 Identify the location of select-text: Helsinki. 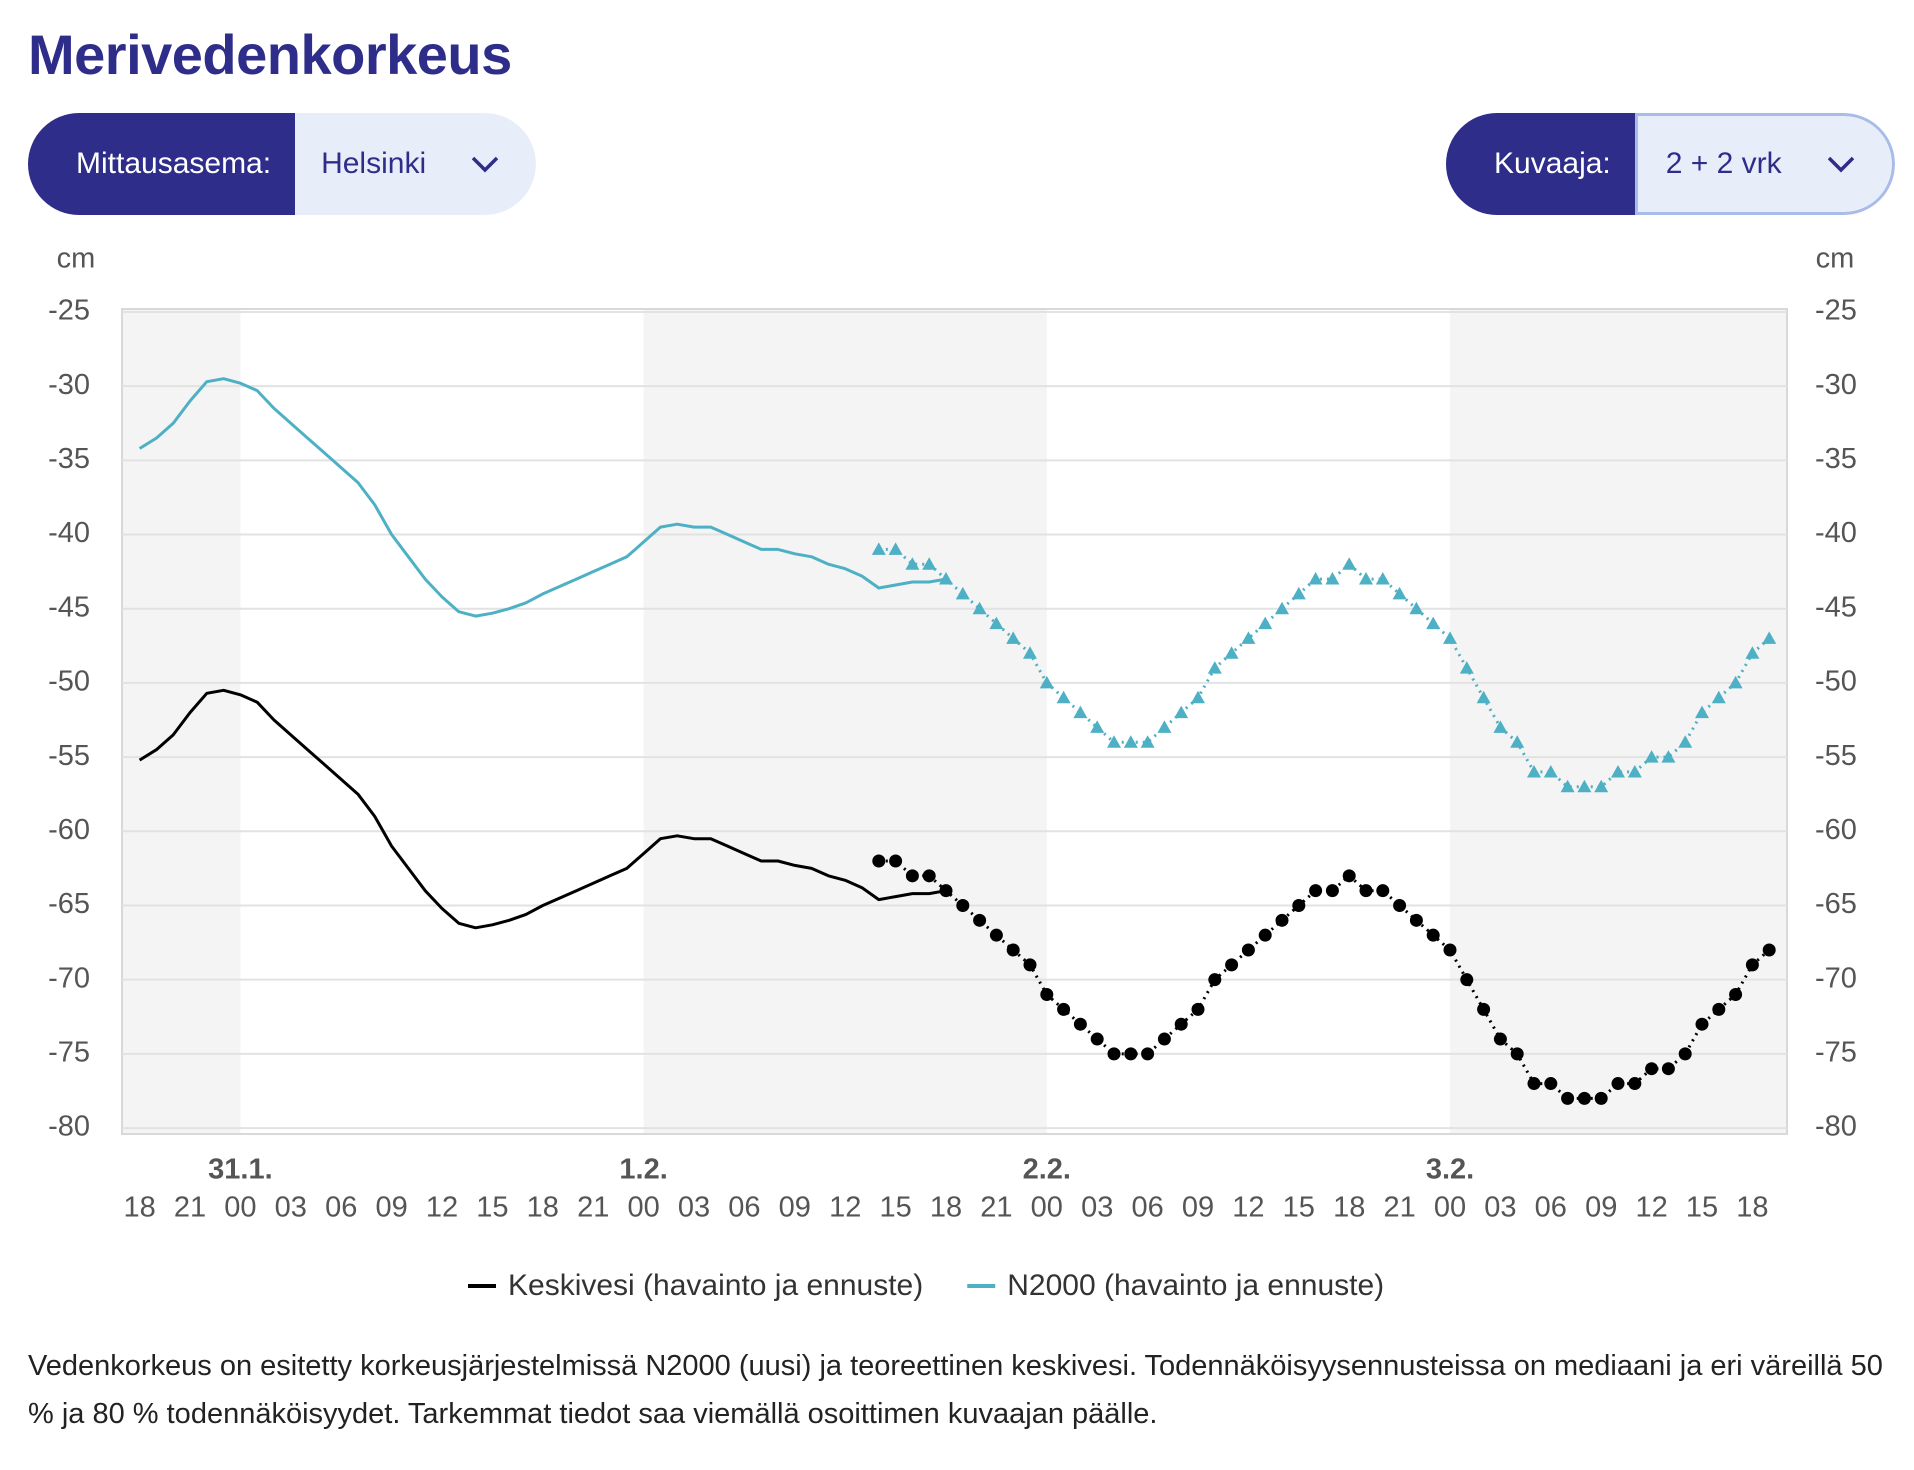
(374, 163).